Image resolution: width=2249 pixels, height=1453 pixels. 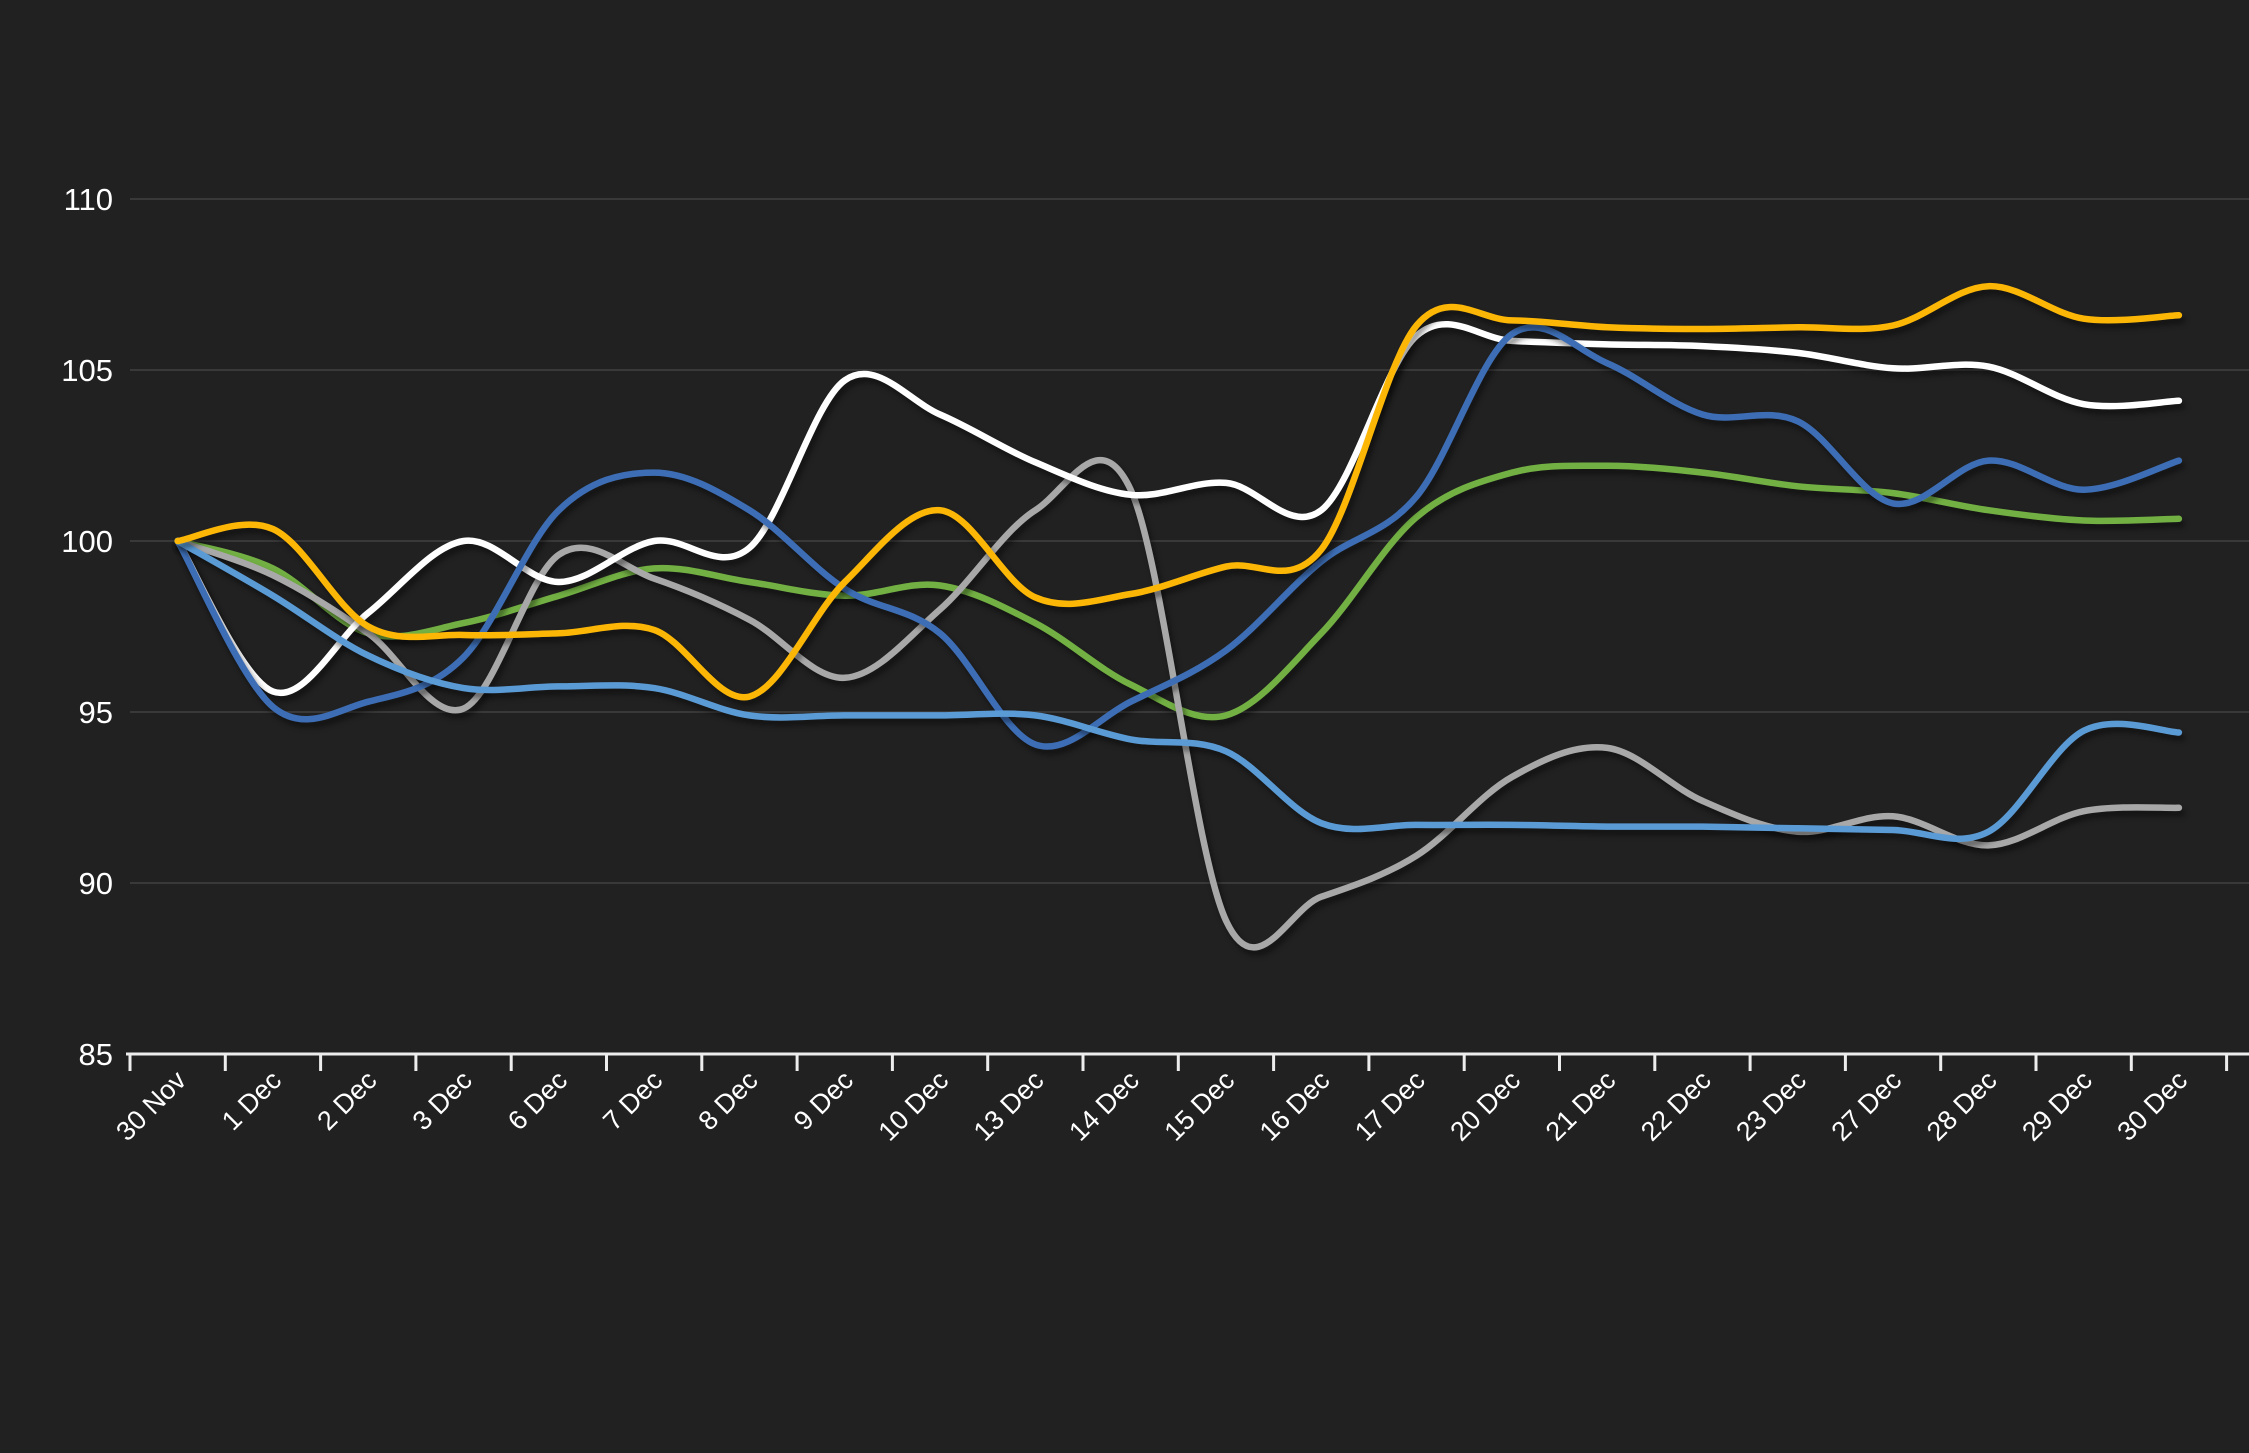 I want to click on x-axis-label-28-dec: 28 Dec, so click(x=1962, y=1106).